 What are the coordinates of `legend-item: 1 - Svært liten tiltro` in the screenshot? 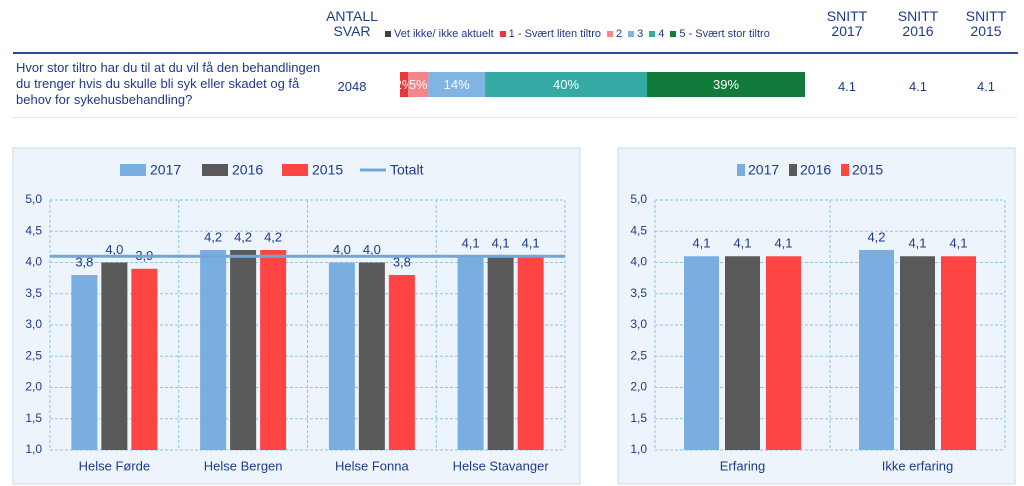 It's located at (550, 34).